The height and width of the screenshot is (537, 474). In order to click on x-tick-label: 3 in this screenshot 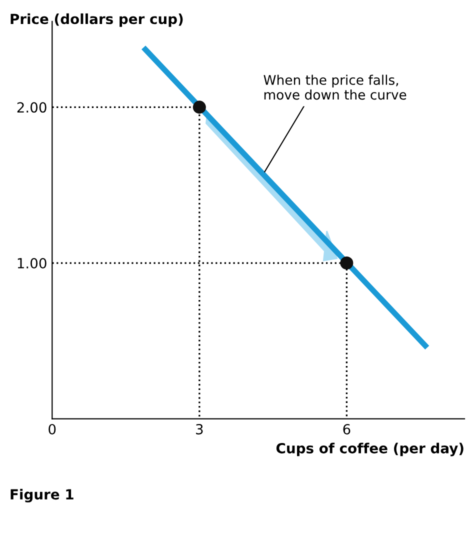, I will do `click(199, 429)`.